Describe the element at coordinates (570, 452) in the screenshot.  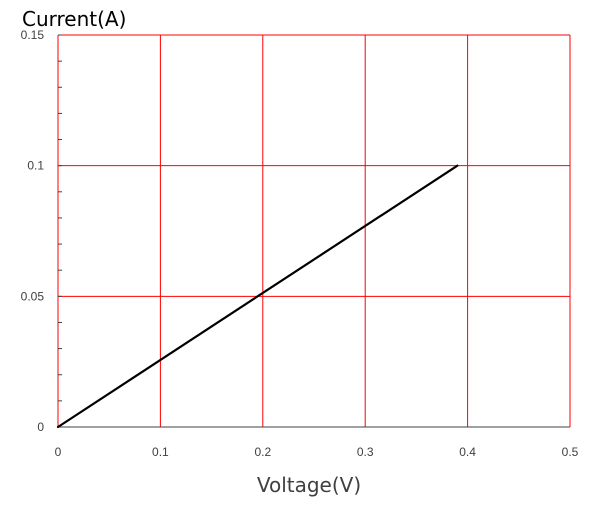
I see `x-tick-label: 0.5` at that location.